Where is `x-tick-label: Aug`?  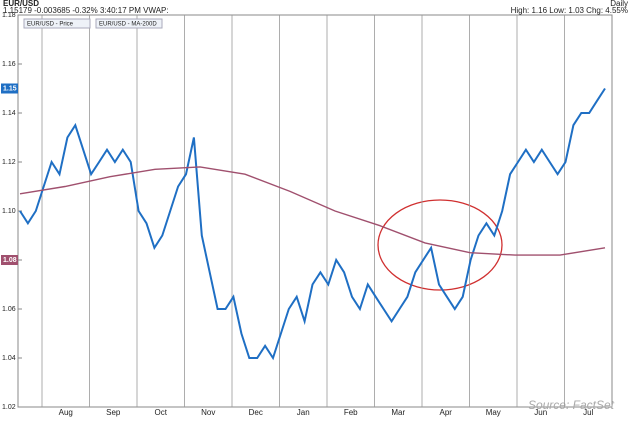 x-tick-label: Aug is located at coordinates (66, 412).